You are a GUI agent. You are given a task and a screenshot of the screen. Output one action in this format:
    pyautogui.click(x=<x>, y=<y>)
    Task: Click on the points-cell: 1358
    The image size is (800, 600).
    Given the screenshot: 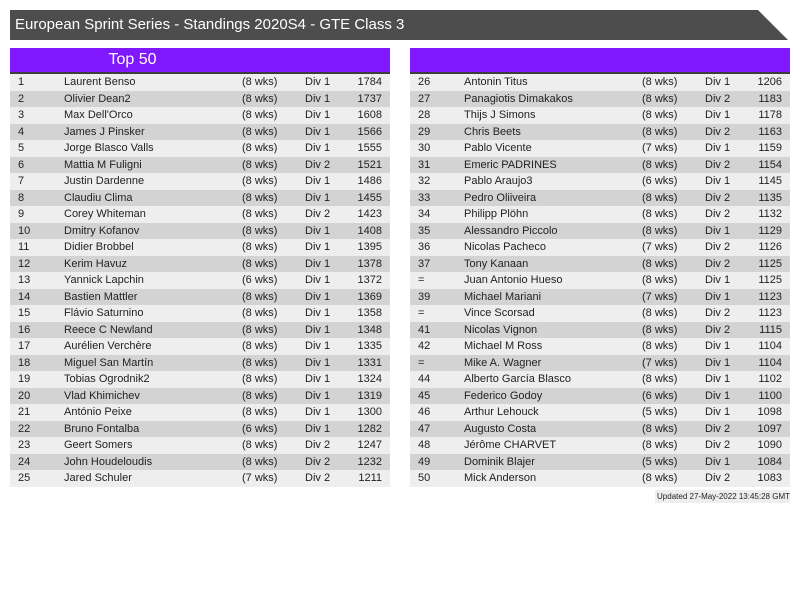 What is the action you would take?
    pyautogui.click(x=369, y=313)
    